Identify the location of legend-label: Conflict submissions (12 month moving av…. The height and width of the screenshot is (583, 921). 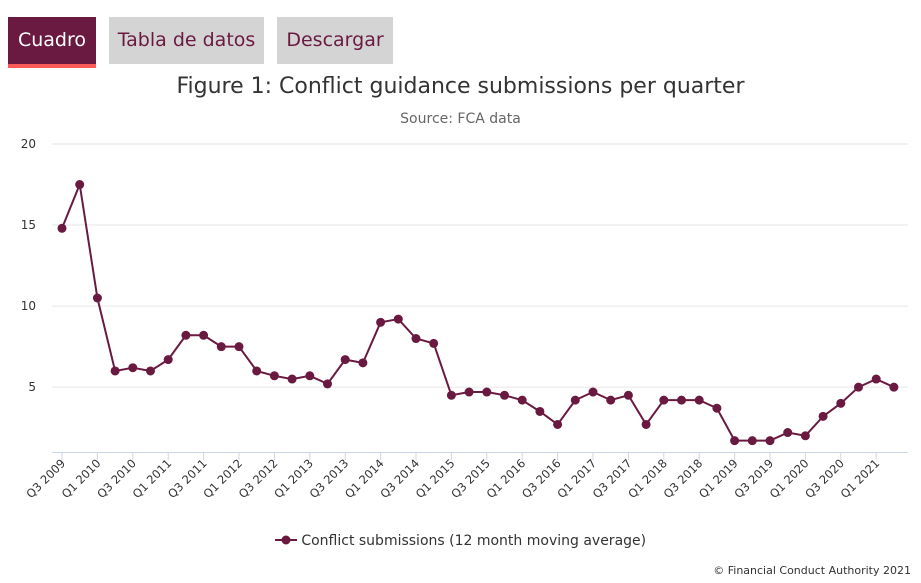
(474, 541).